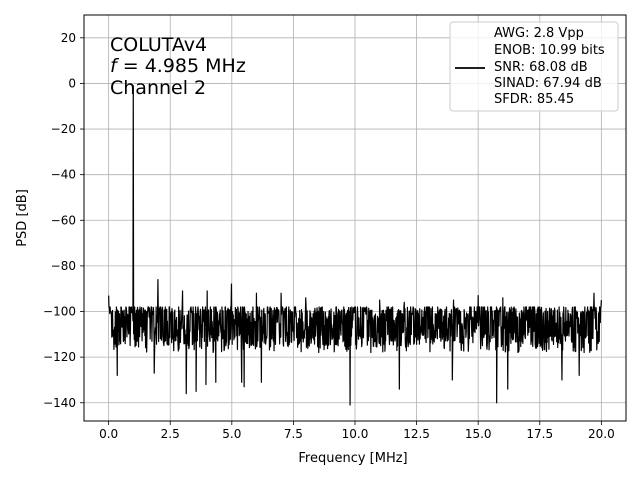 Image resolution: width=640 pixels, height=480 pixels. I want to click on annotation-frequency-value: = 4.985 MHz, so click(181, 66).